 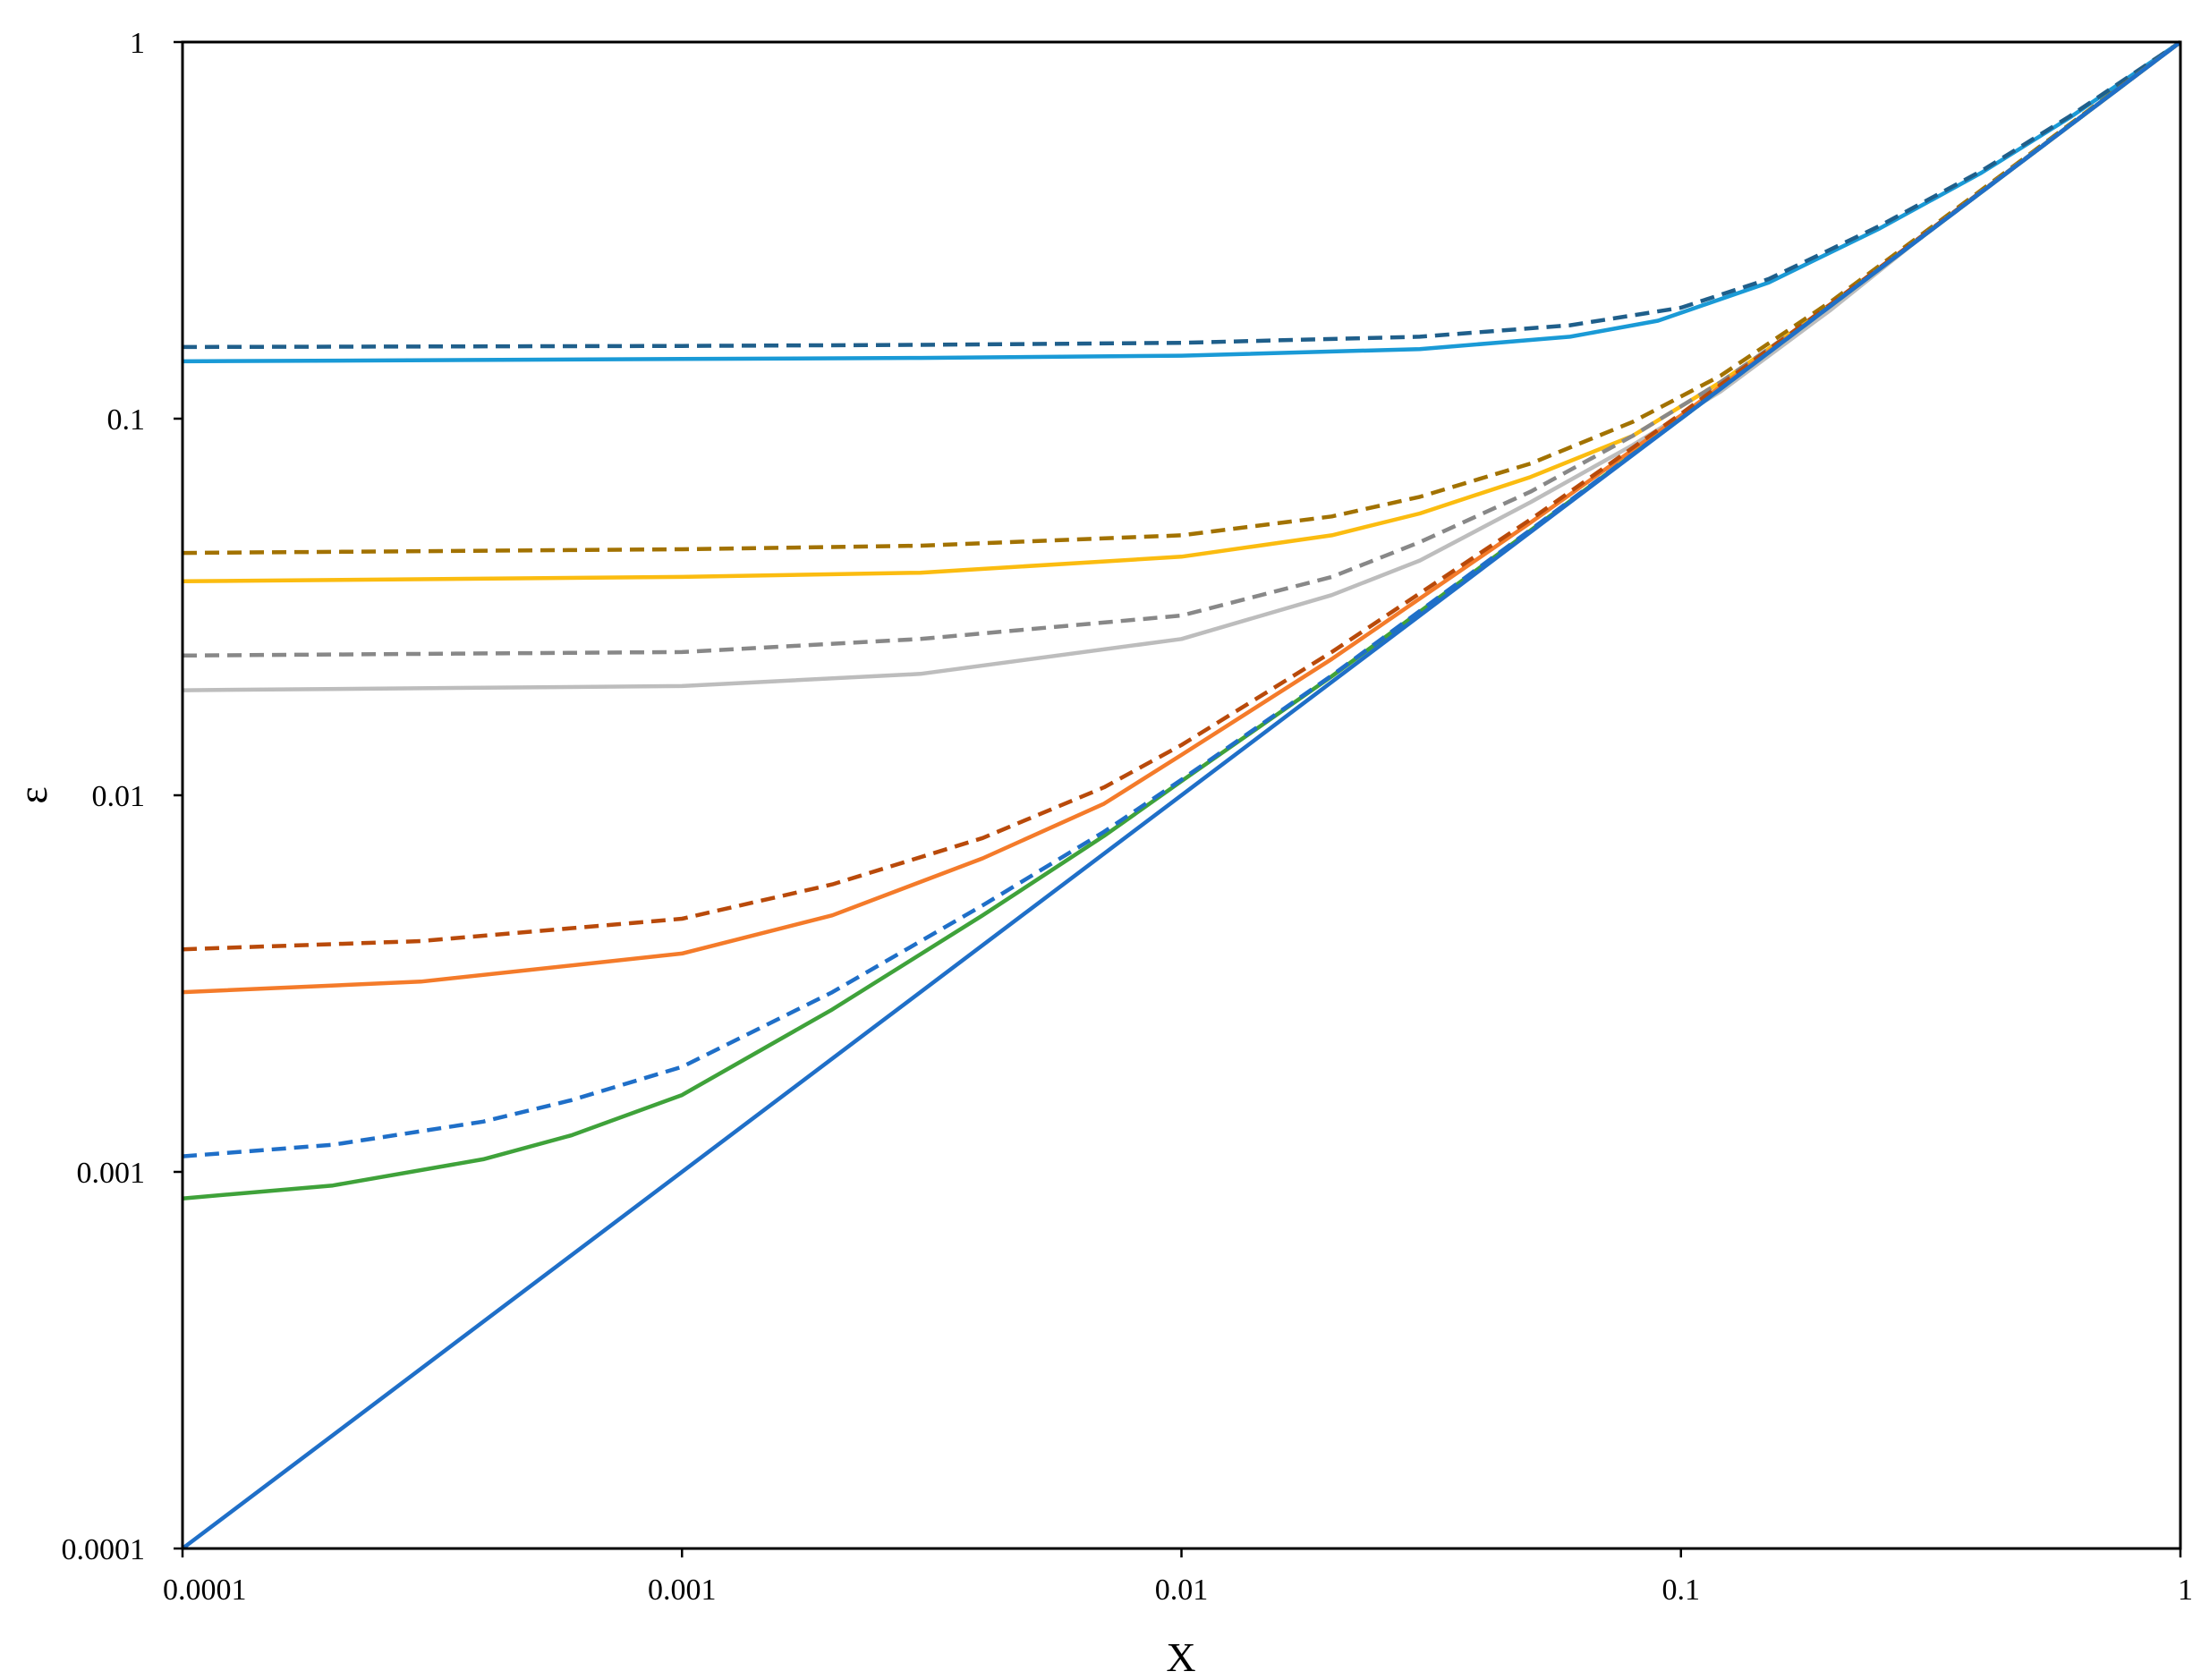 What do you see at coordinates (682, 1590) in the screenshot?
I see `x-tick-label: 0.001` at bounding box center [682, 1590].